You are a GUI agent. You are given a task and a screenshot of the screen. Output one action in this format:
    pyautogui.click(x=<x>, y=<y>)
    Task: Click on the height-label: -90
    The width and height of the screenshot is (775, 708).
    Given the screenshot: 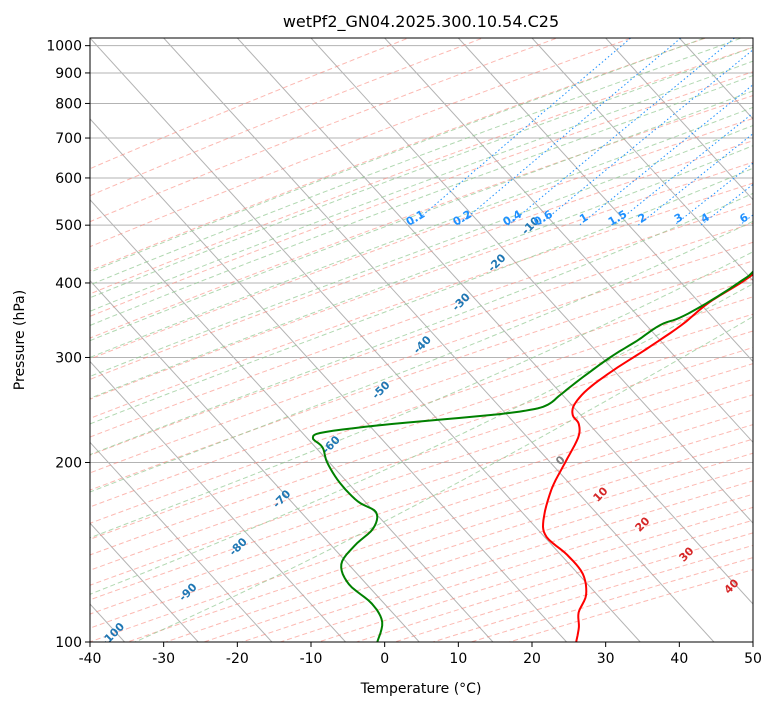 What is the action you would take?
    pyautogui.click(x=187, y=591)
    